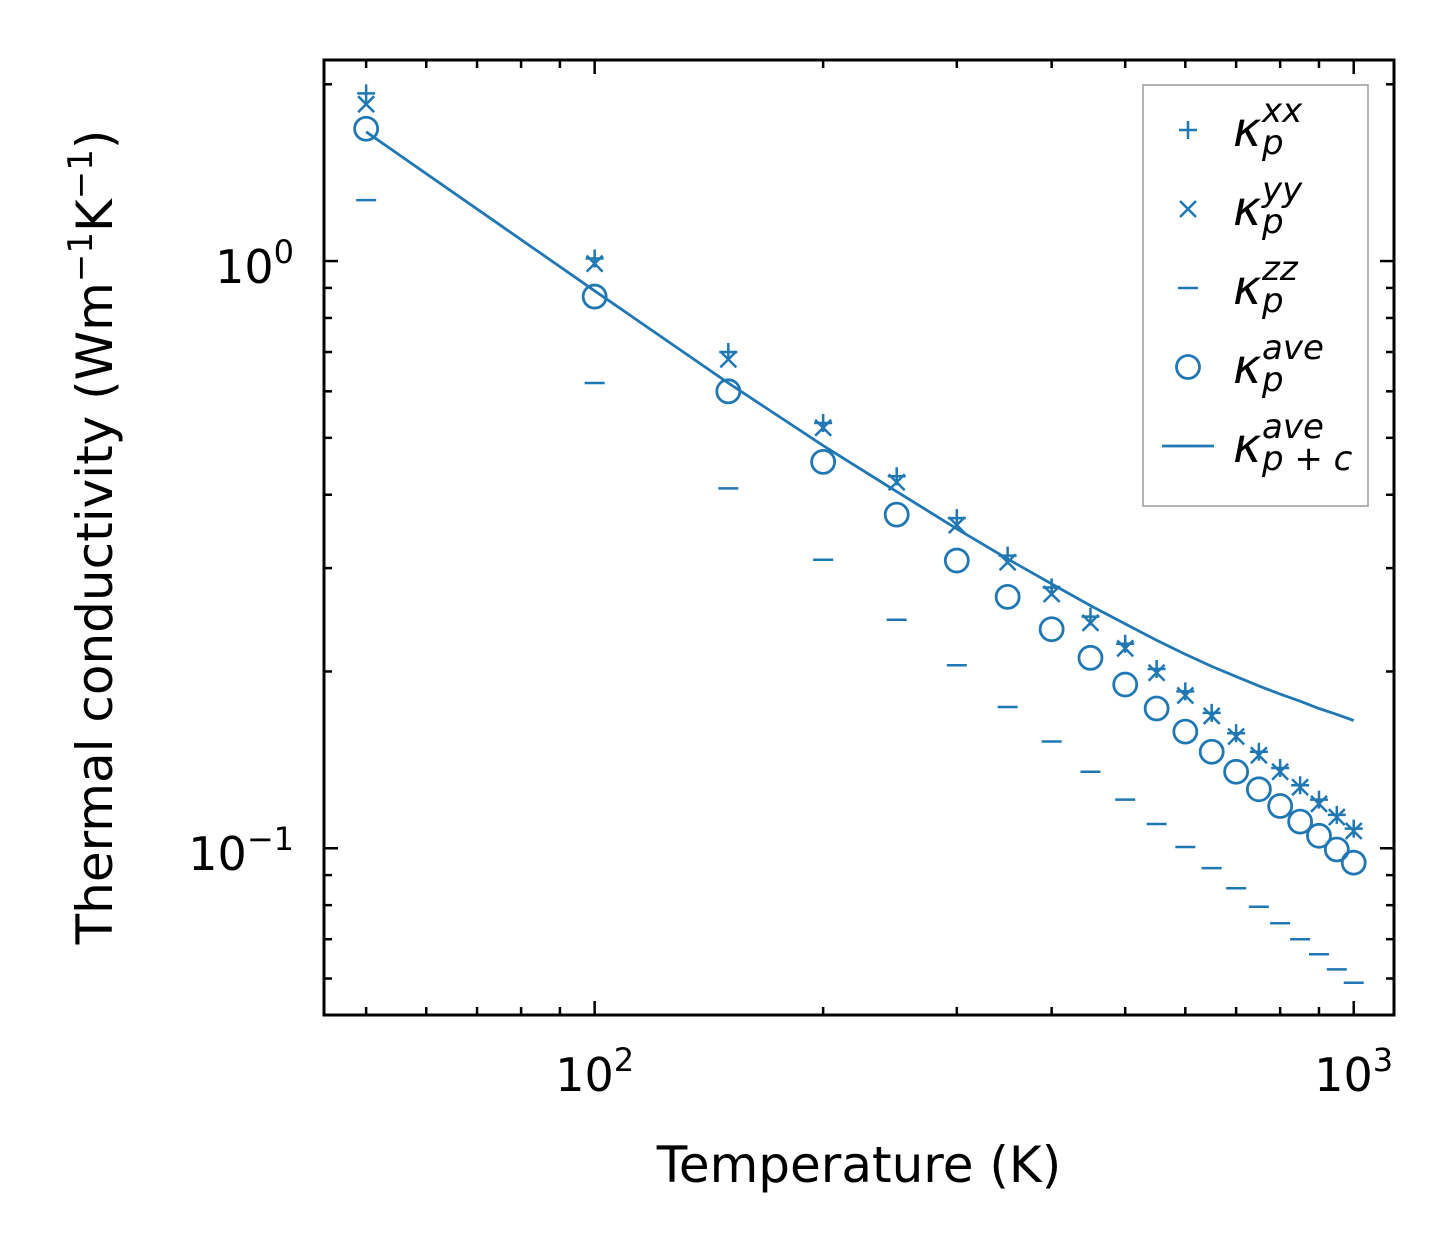 The height and width of the screenshot is (1254, 1454). Describe the element at coordinates (858, 1165) in the screenshot. I see `x-axis-label: Temperature (K)` at that location.